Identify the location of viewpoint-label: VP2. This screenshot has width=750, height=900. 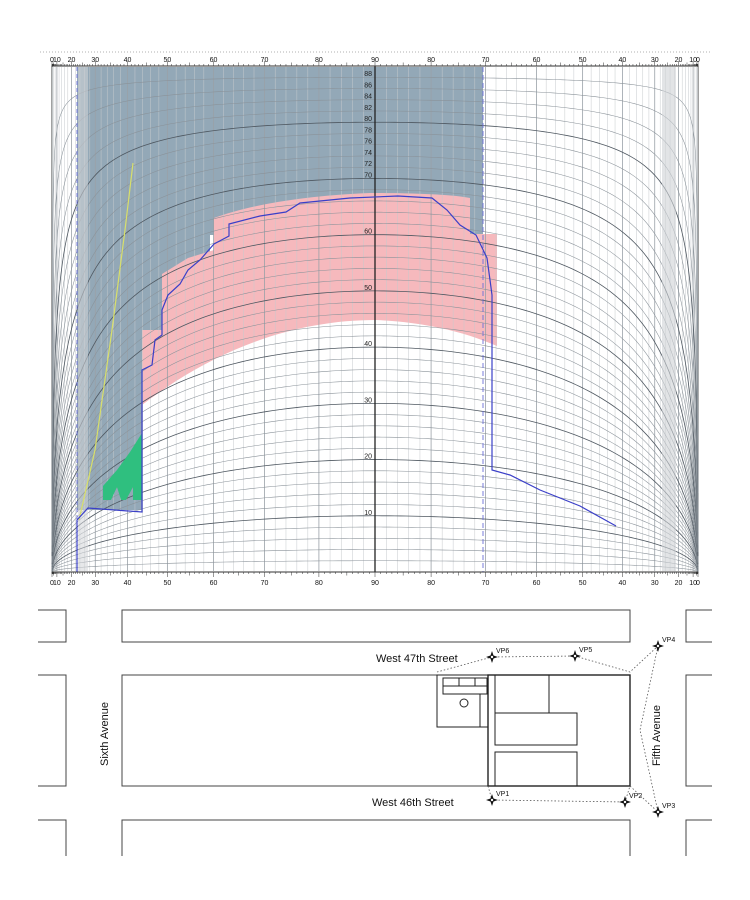
(635, 796).